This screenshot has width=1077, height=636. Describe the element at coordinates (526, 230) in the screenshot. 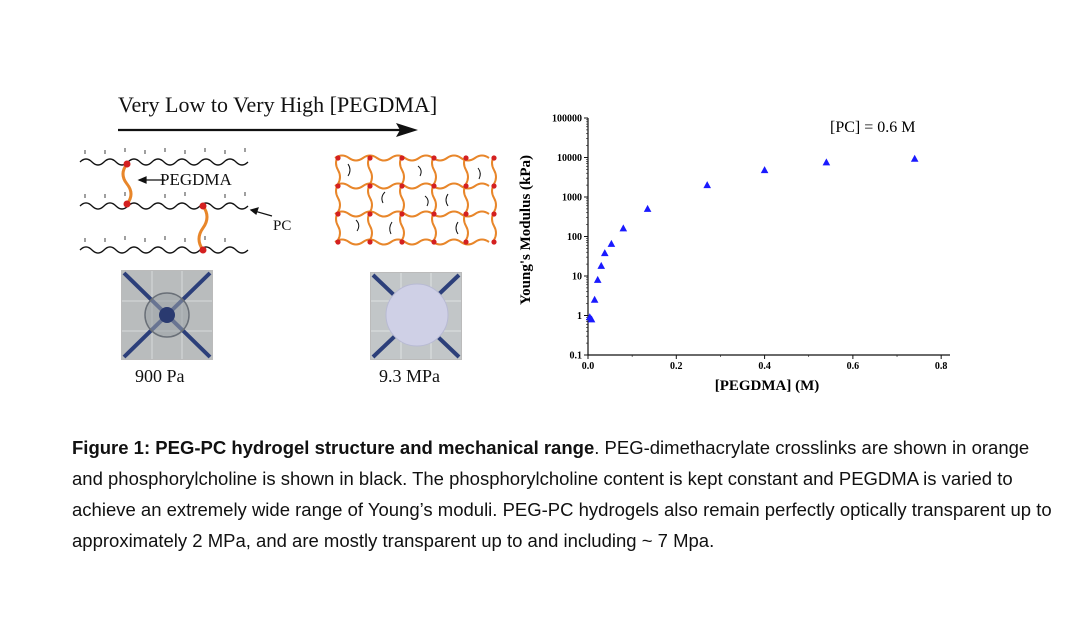

I see `y-axis-label: Young's Modulus (kPa)` at that location.